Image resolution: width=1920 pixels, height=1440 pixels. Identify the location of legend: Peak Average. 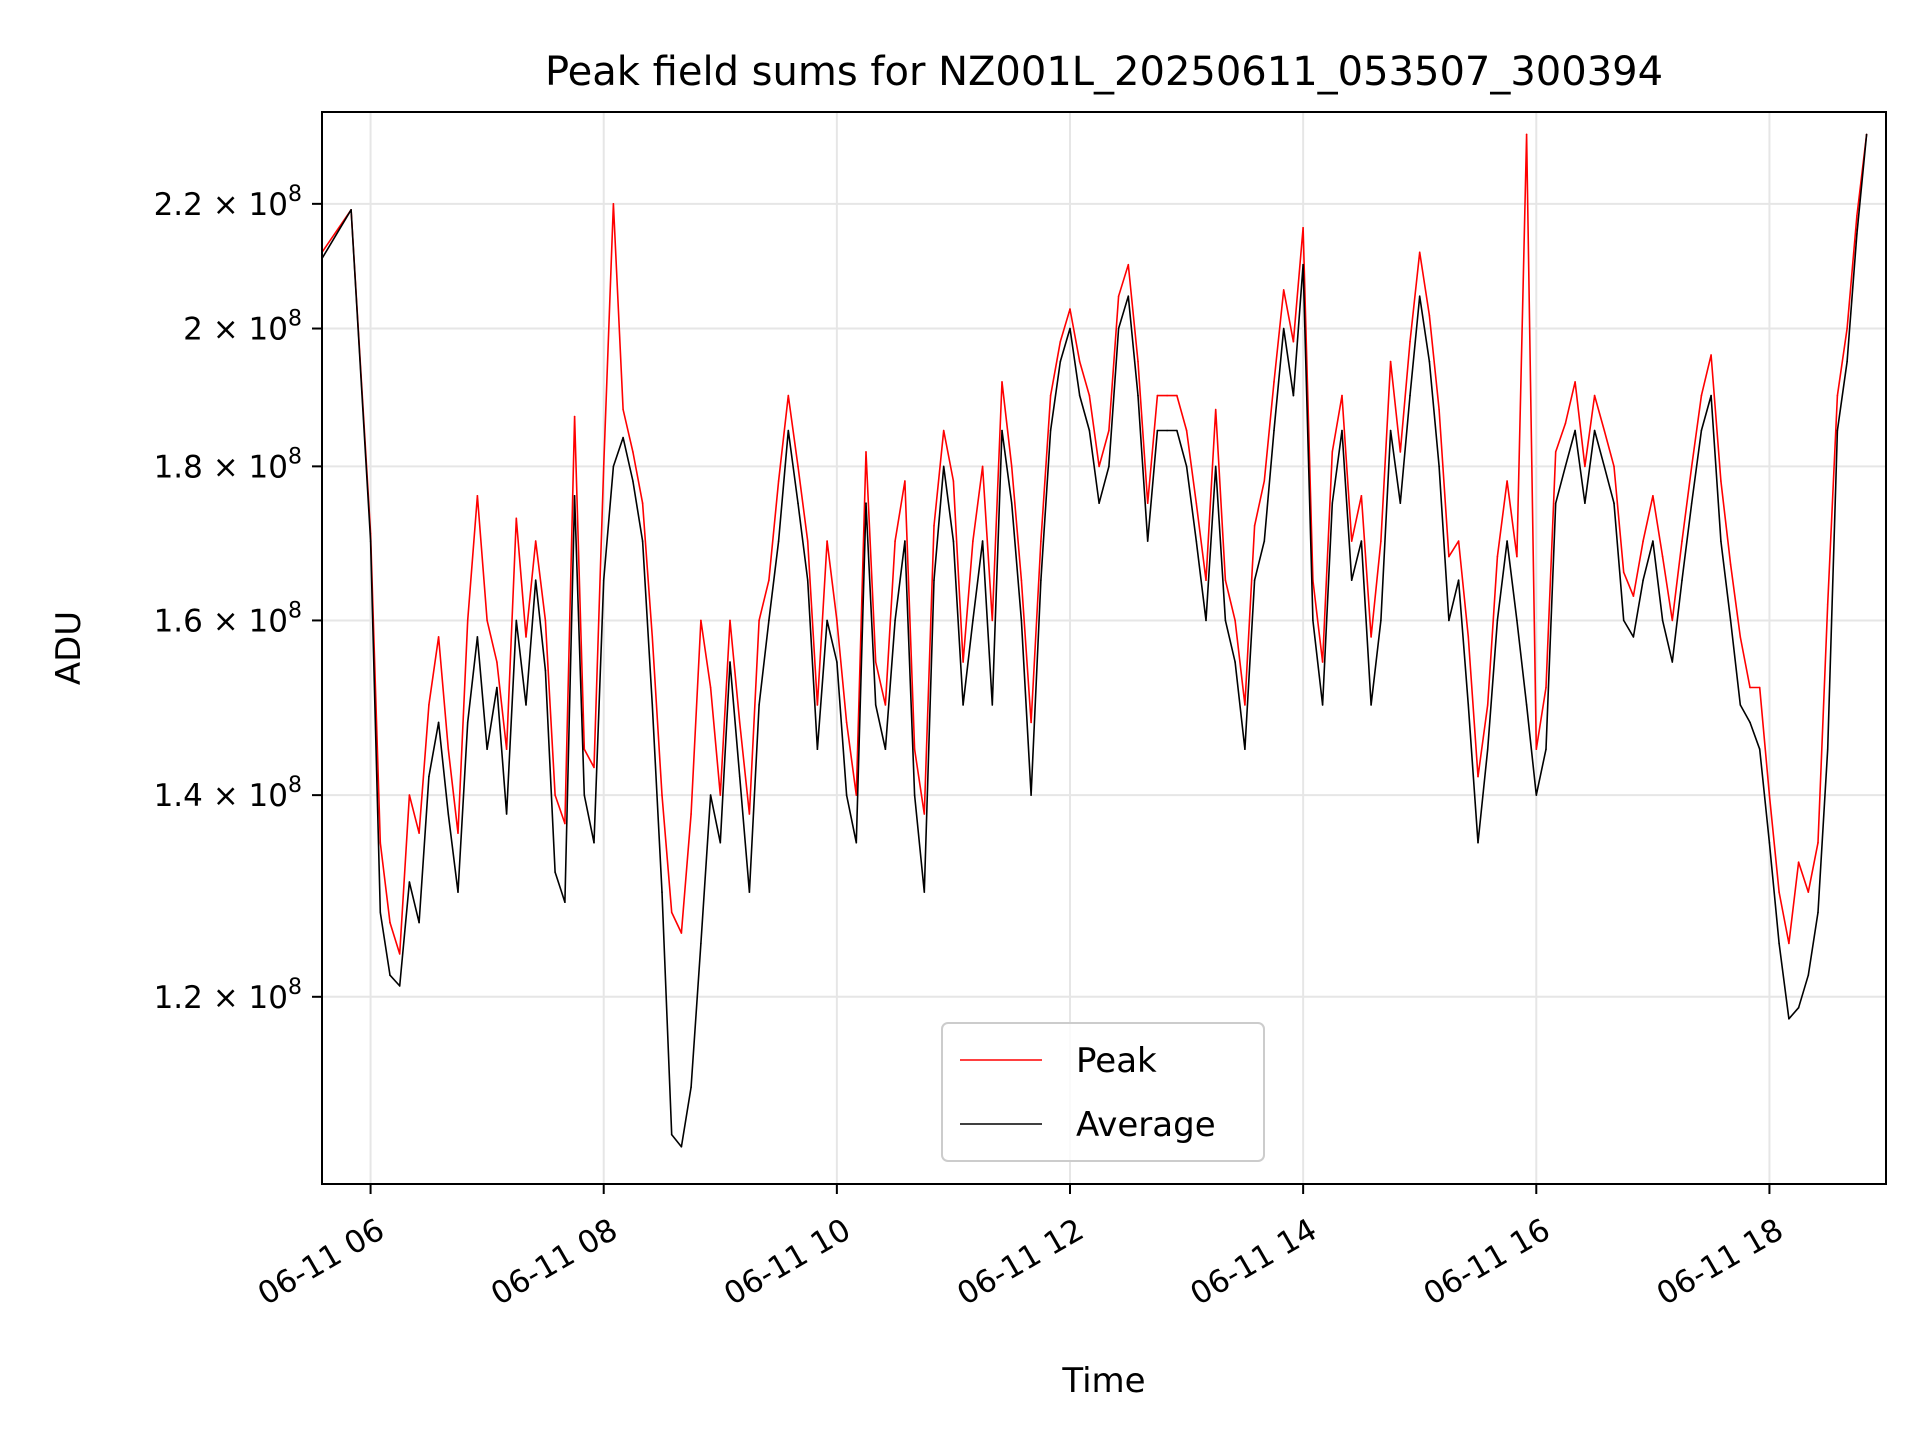
(1103, 1092).